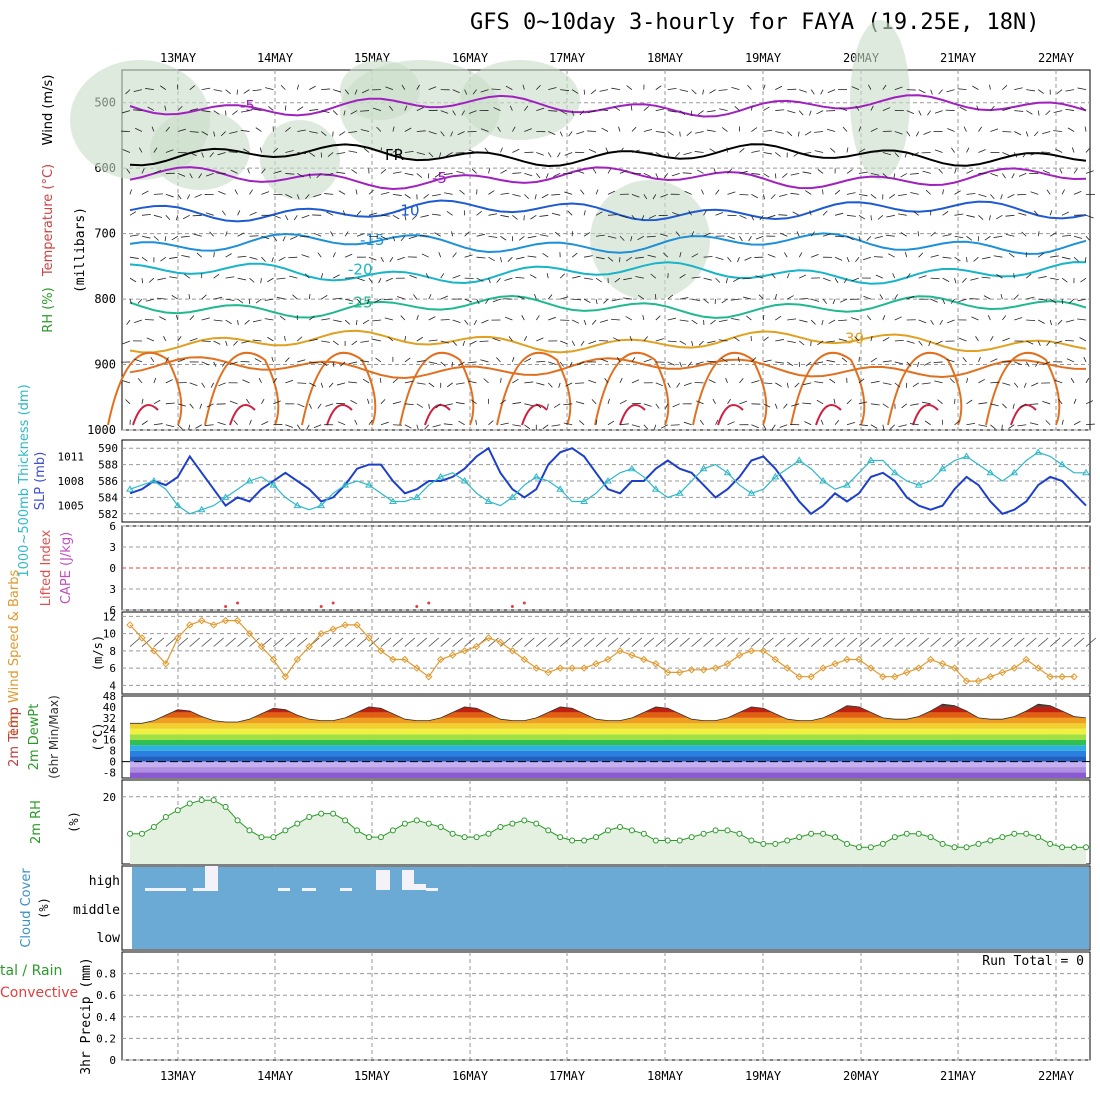  What do you see at coordinates (112, 526) in the screenshot?
I see `lifted-index-tick-label: 6` at bounding box center [112, 526].